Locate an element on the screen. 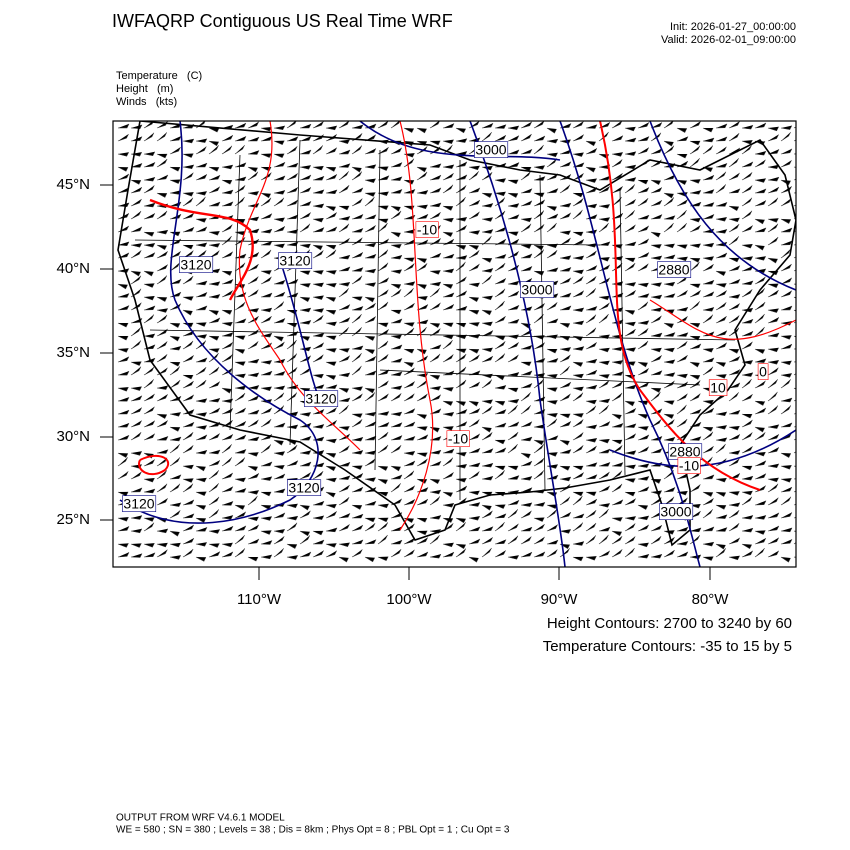 Image resolution: width=850 pixels, height=850 pixels. lon-label: 80°W is located at coordinates (711, 599).